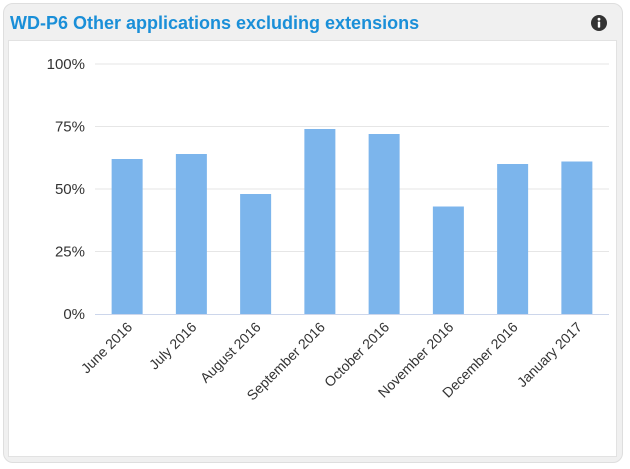 The height and width of the screenshot is (469, 630). Describe the element at coordinates (356, 354) in the screenshot. I see `x-tick-label: October 2016` at that location.